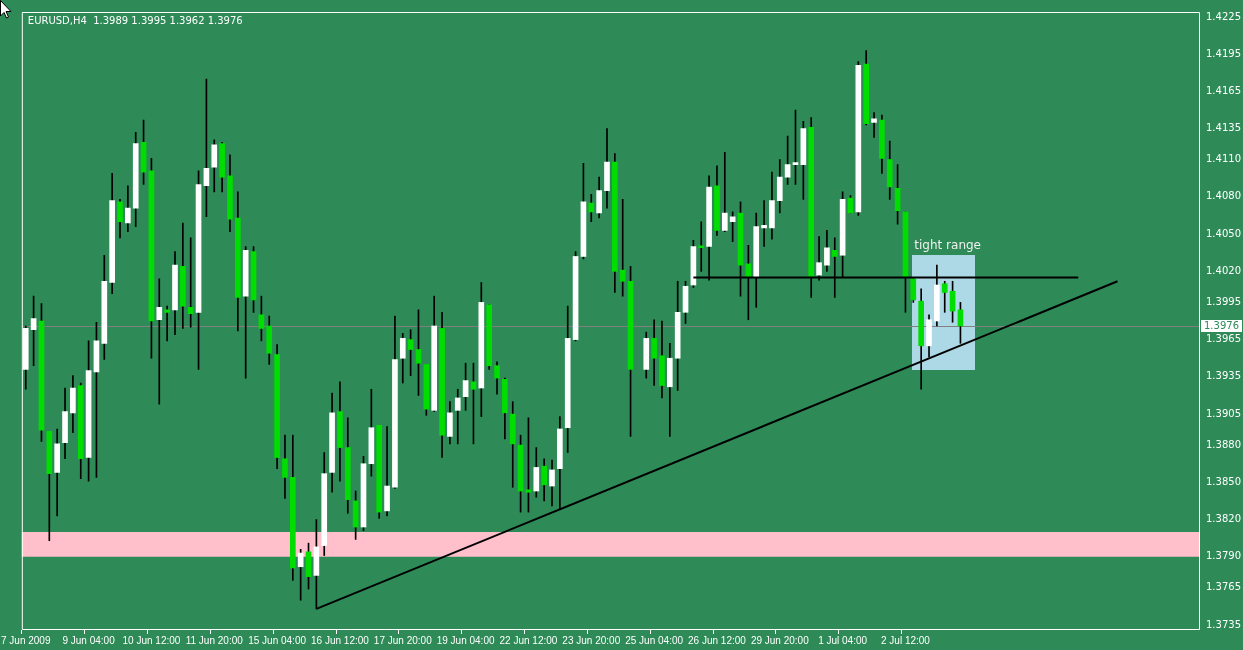 The width and height of the screenshot is (1243, 650). I want to click on x-tick-label: 15 Jun 04:00, so click(277, 640).